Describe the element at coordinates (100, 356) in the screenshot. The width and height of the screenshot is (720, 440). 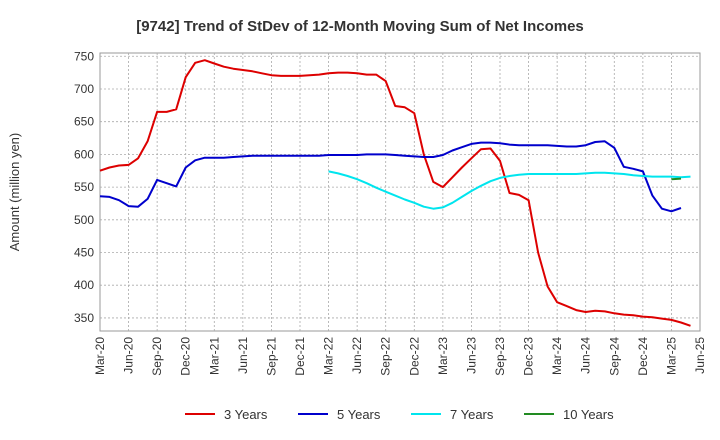
I see `x-tick-label: Mar-20` at that location.